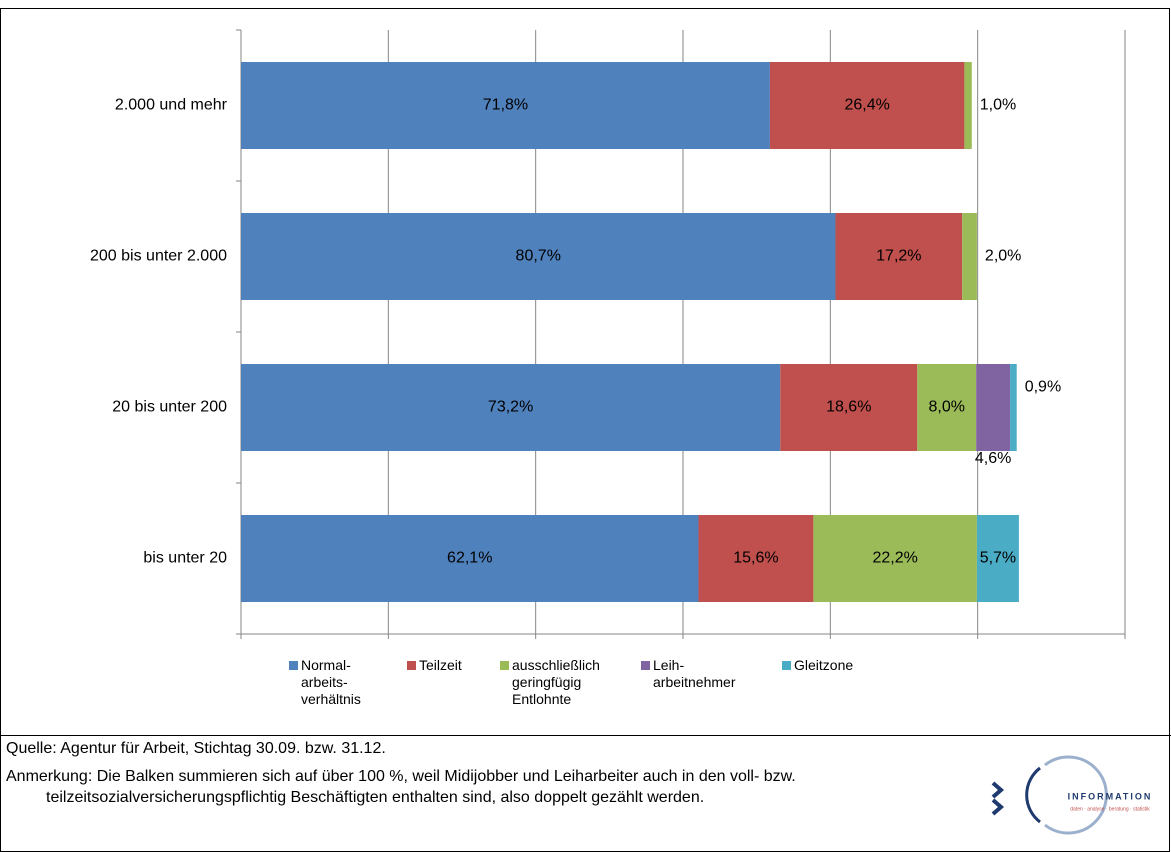 This screenshot has width=1171, height=852. What do you see at coordinates (1043, 387) in the screenshot?
I see `data-label: 0,9%` at bounding box center [1043, 387].